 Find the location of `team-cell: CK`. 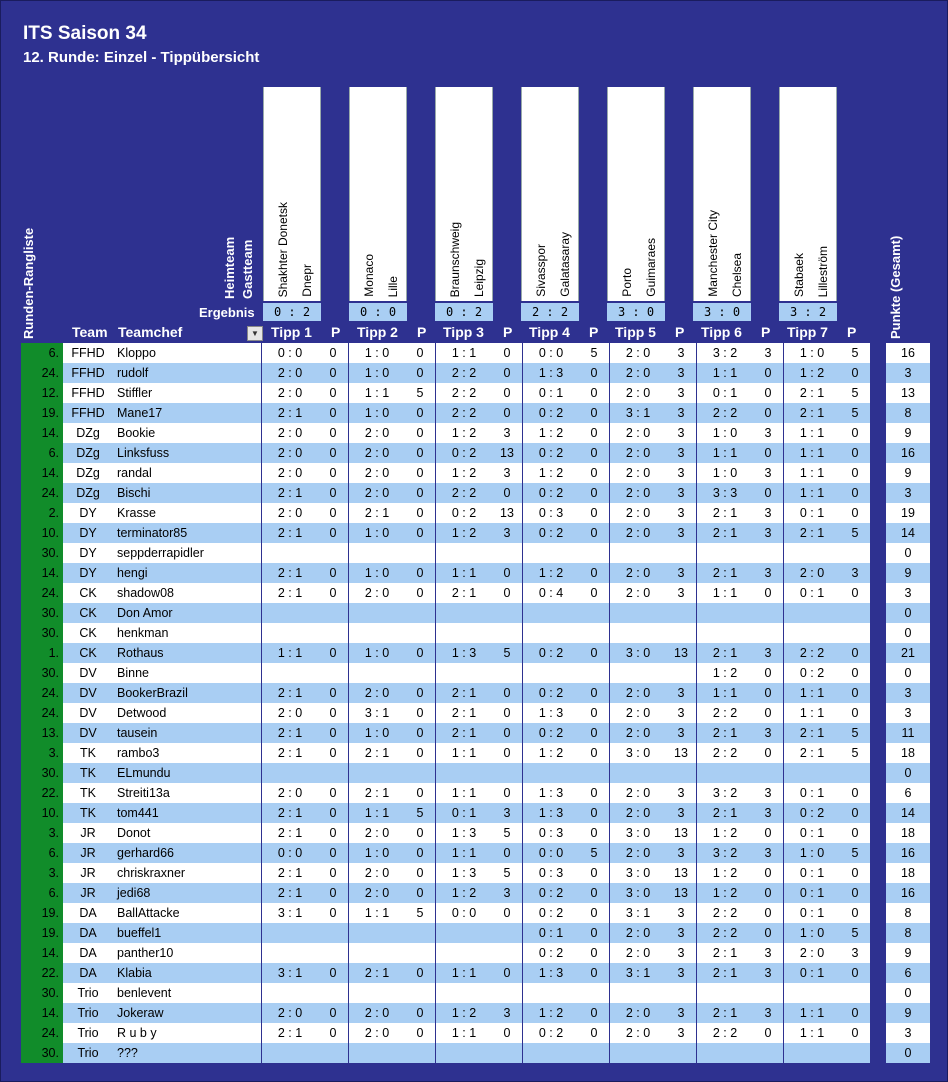

team-cell: CK is located at coordinates (88, 633).